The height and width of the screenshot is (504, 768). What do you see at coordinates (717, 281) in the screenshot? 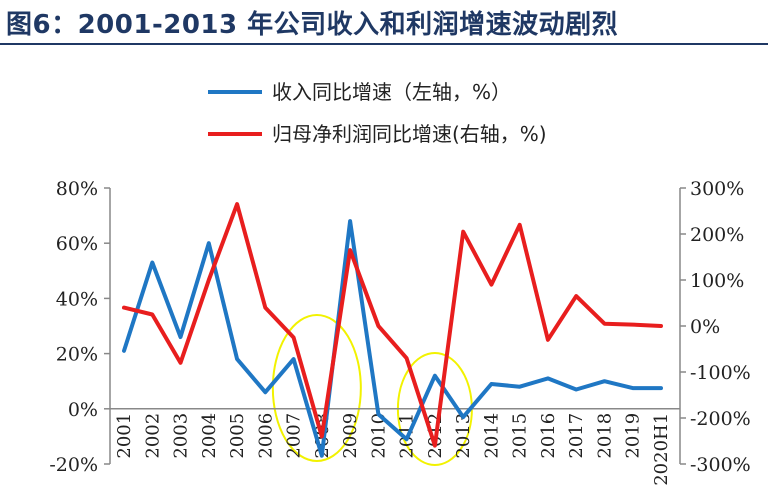
I see `y-right-tick-label: 100%` at bounding box center [717, 281].